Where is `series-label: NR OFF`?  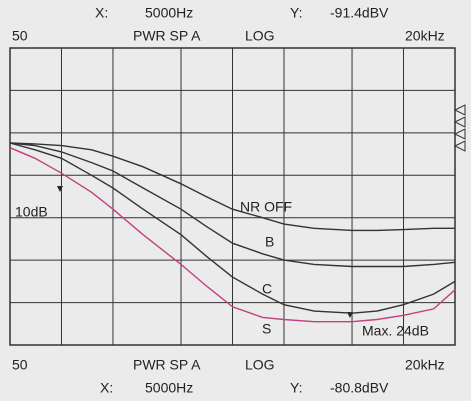
series-label: NR OFF is located at coordinates (266, 207).